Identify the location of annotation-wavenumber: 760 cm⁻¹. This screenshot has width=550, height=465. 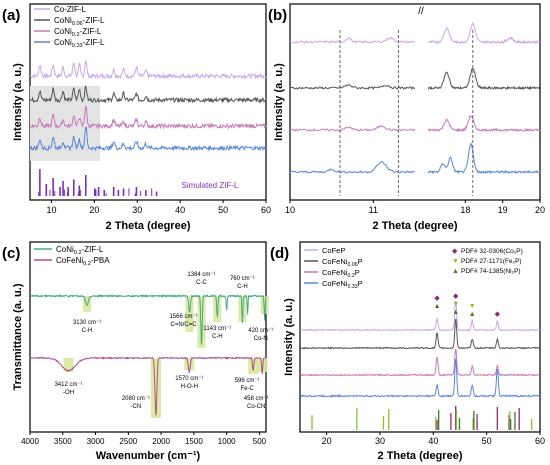
(242, 279).